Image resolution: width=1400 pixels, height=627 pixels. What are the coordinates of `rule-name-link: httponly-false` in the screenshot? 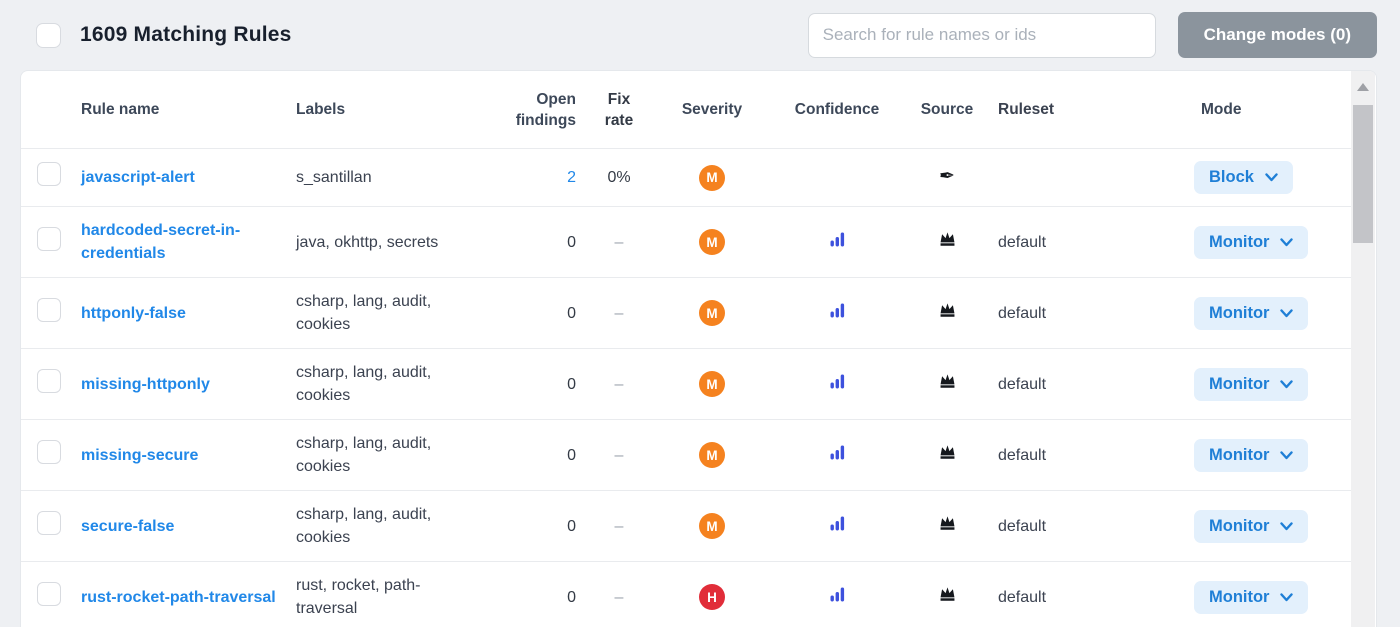 It's located at (133, 313).